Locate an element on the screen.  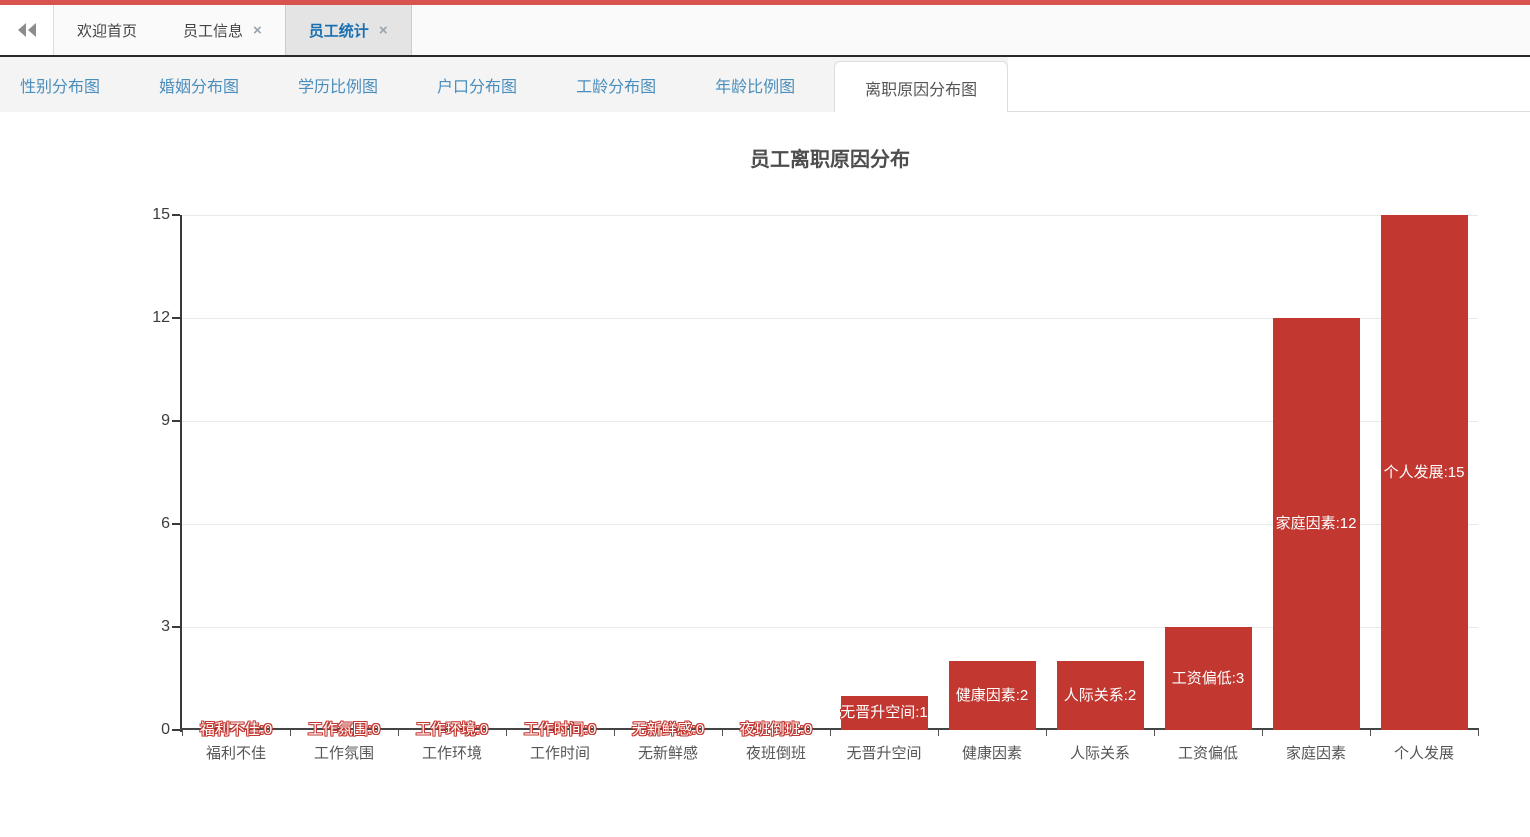
tab-gender-distribution: 性别分布图 is located at coordinates (60, 87).